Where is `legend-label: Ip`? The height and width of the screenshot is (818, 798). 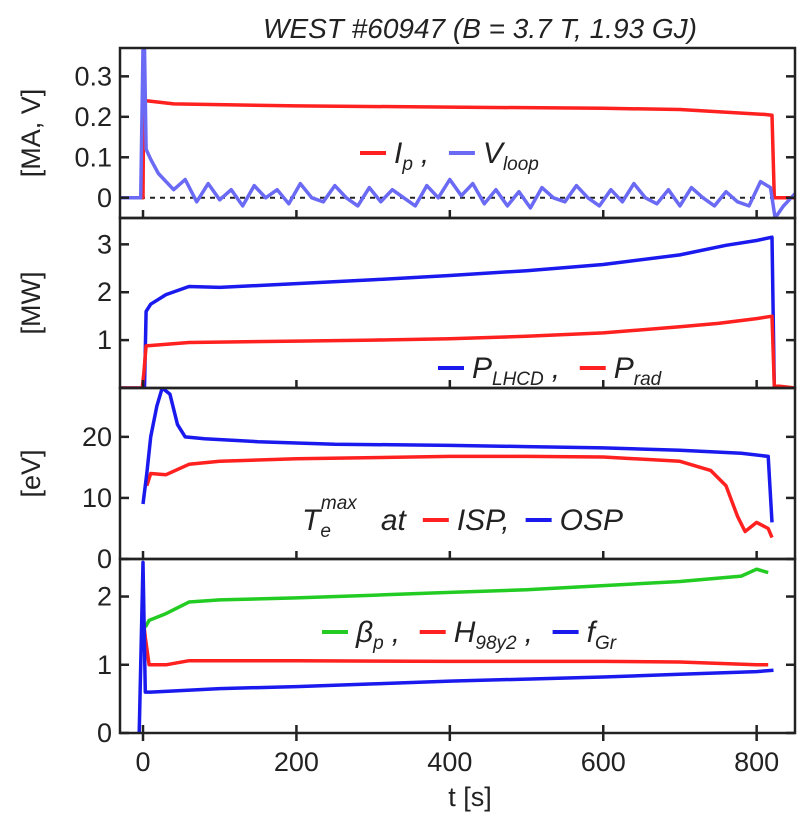
legend-label: Ip is located at coordinates (403, 156).